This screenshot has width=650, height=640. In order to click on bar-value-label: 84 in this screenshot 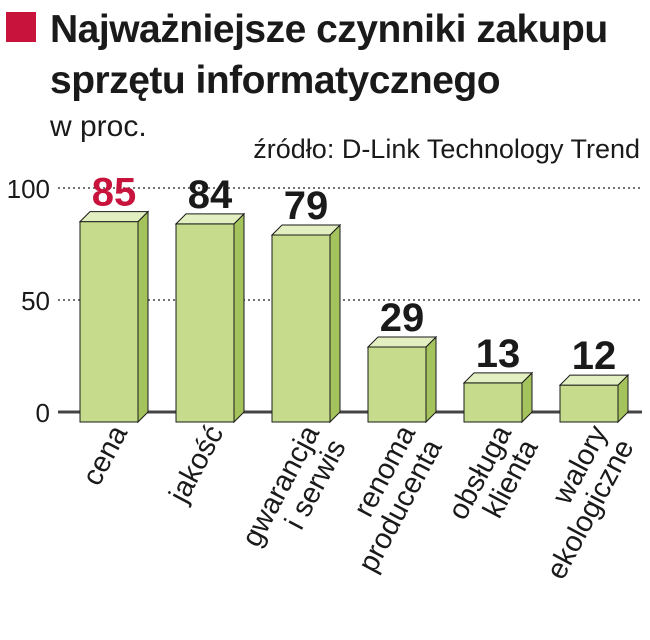, I will do `click(210, 195)`.